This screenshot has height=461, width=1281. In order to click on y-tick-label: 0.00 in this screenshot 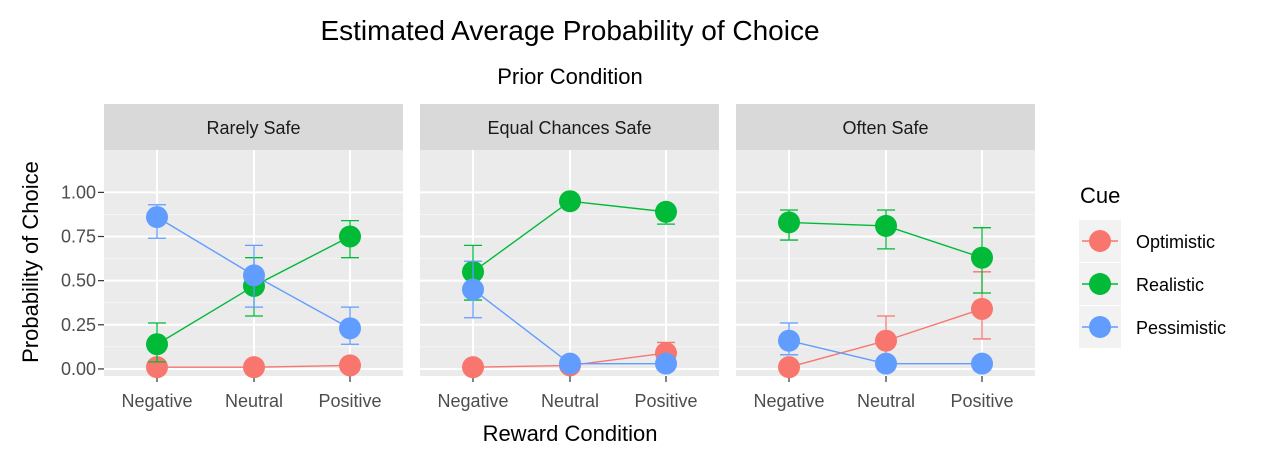, I will do `click(78, 369)`.